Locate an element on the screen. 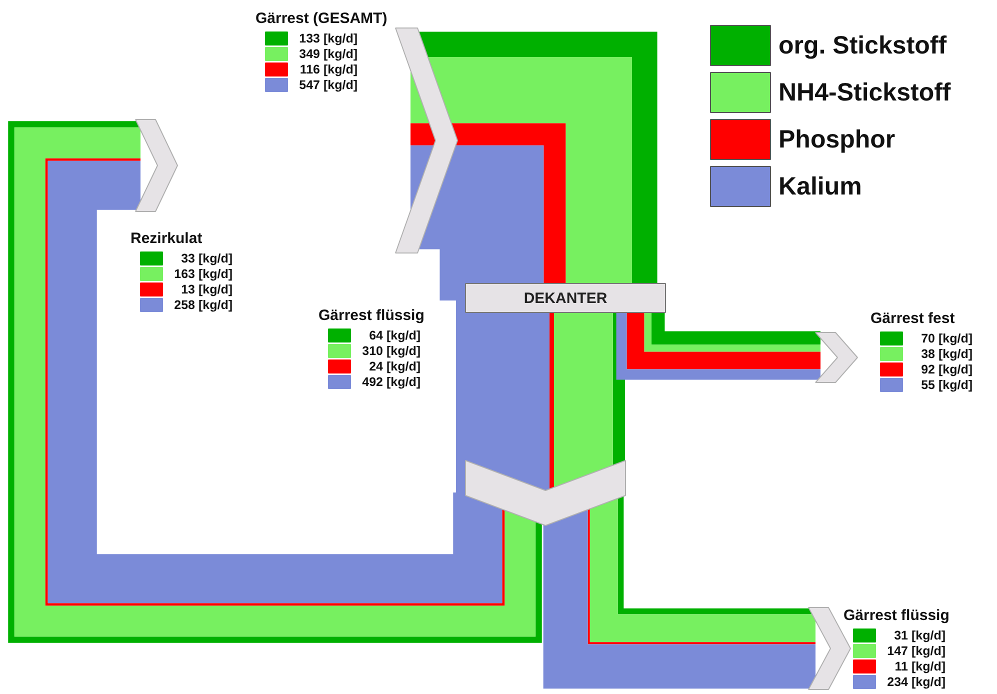  legend-label: Phosphor is located at coordinates (837, 140).